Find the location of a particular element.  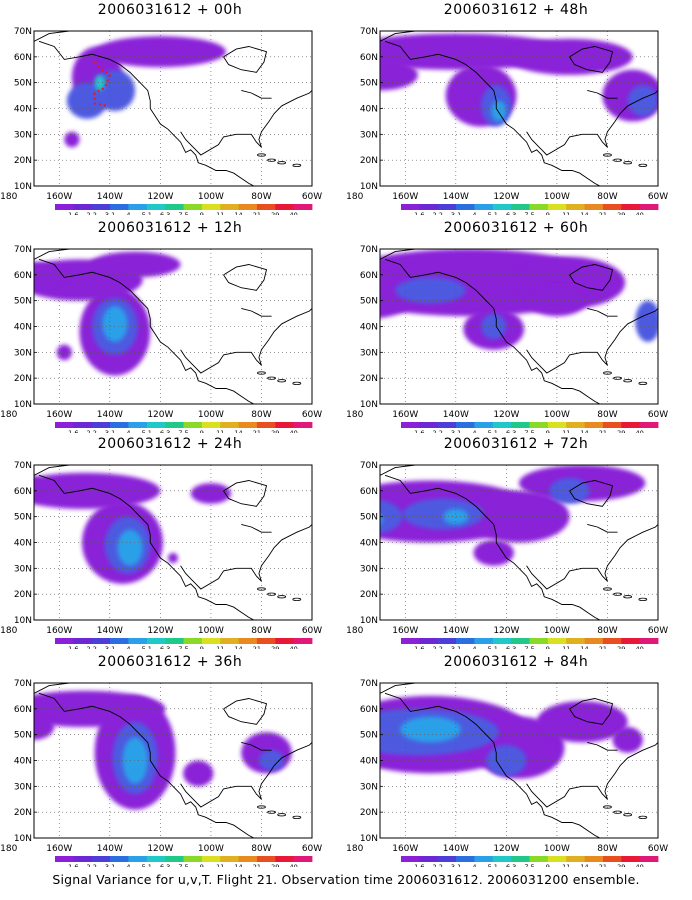

colorbar-label: 14 is located at coordinates (238, 431).